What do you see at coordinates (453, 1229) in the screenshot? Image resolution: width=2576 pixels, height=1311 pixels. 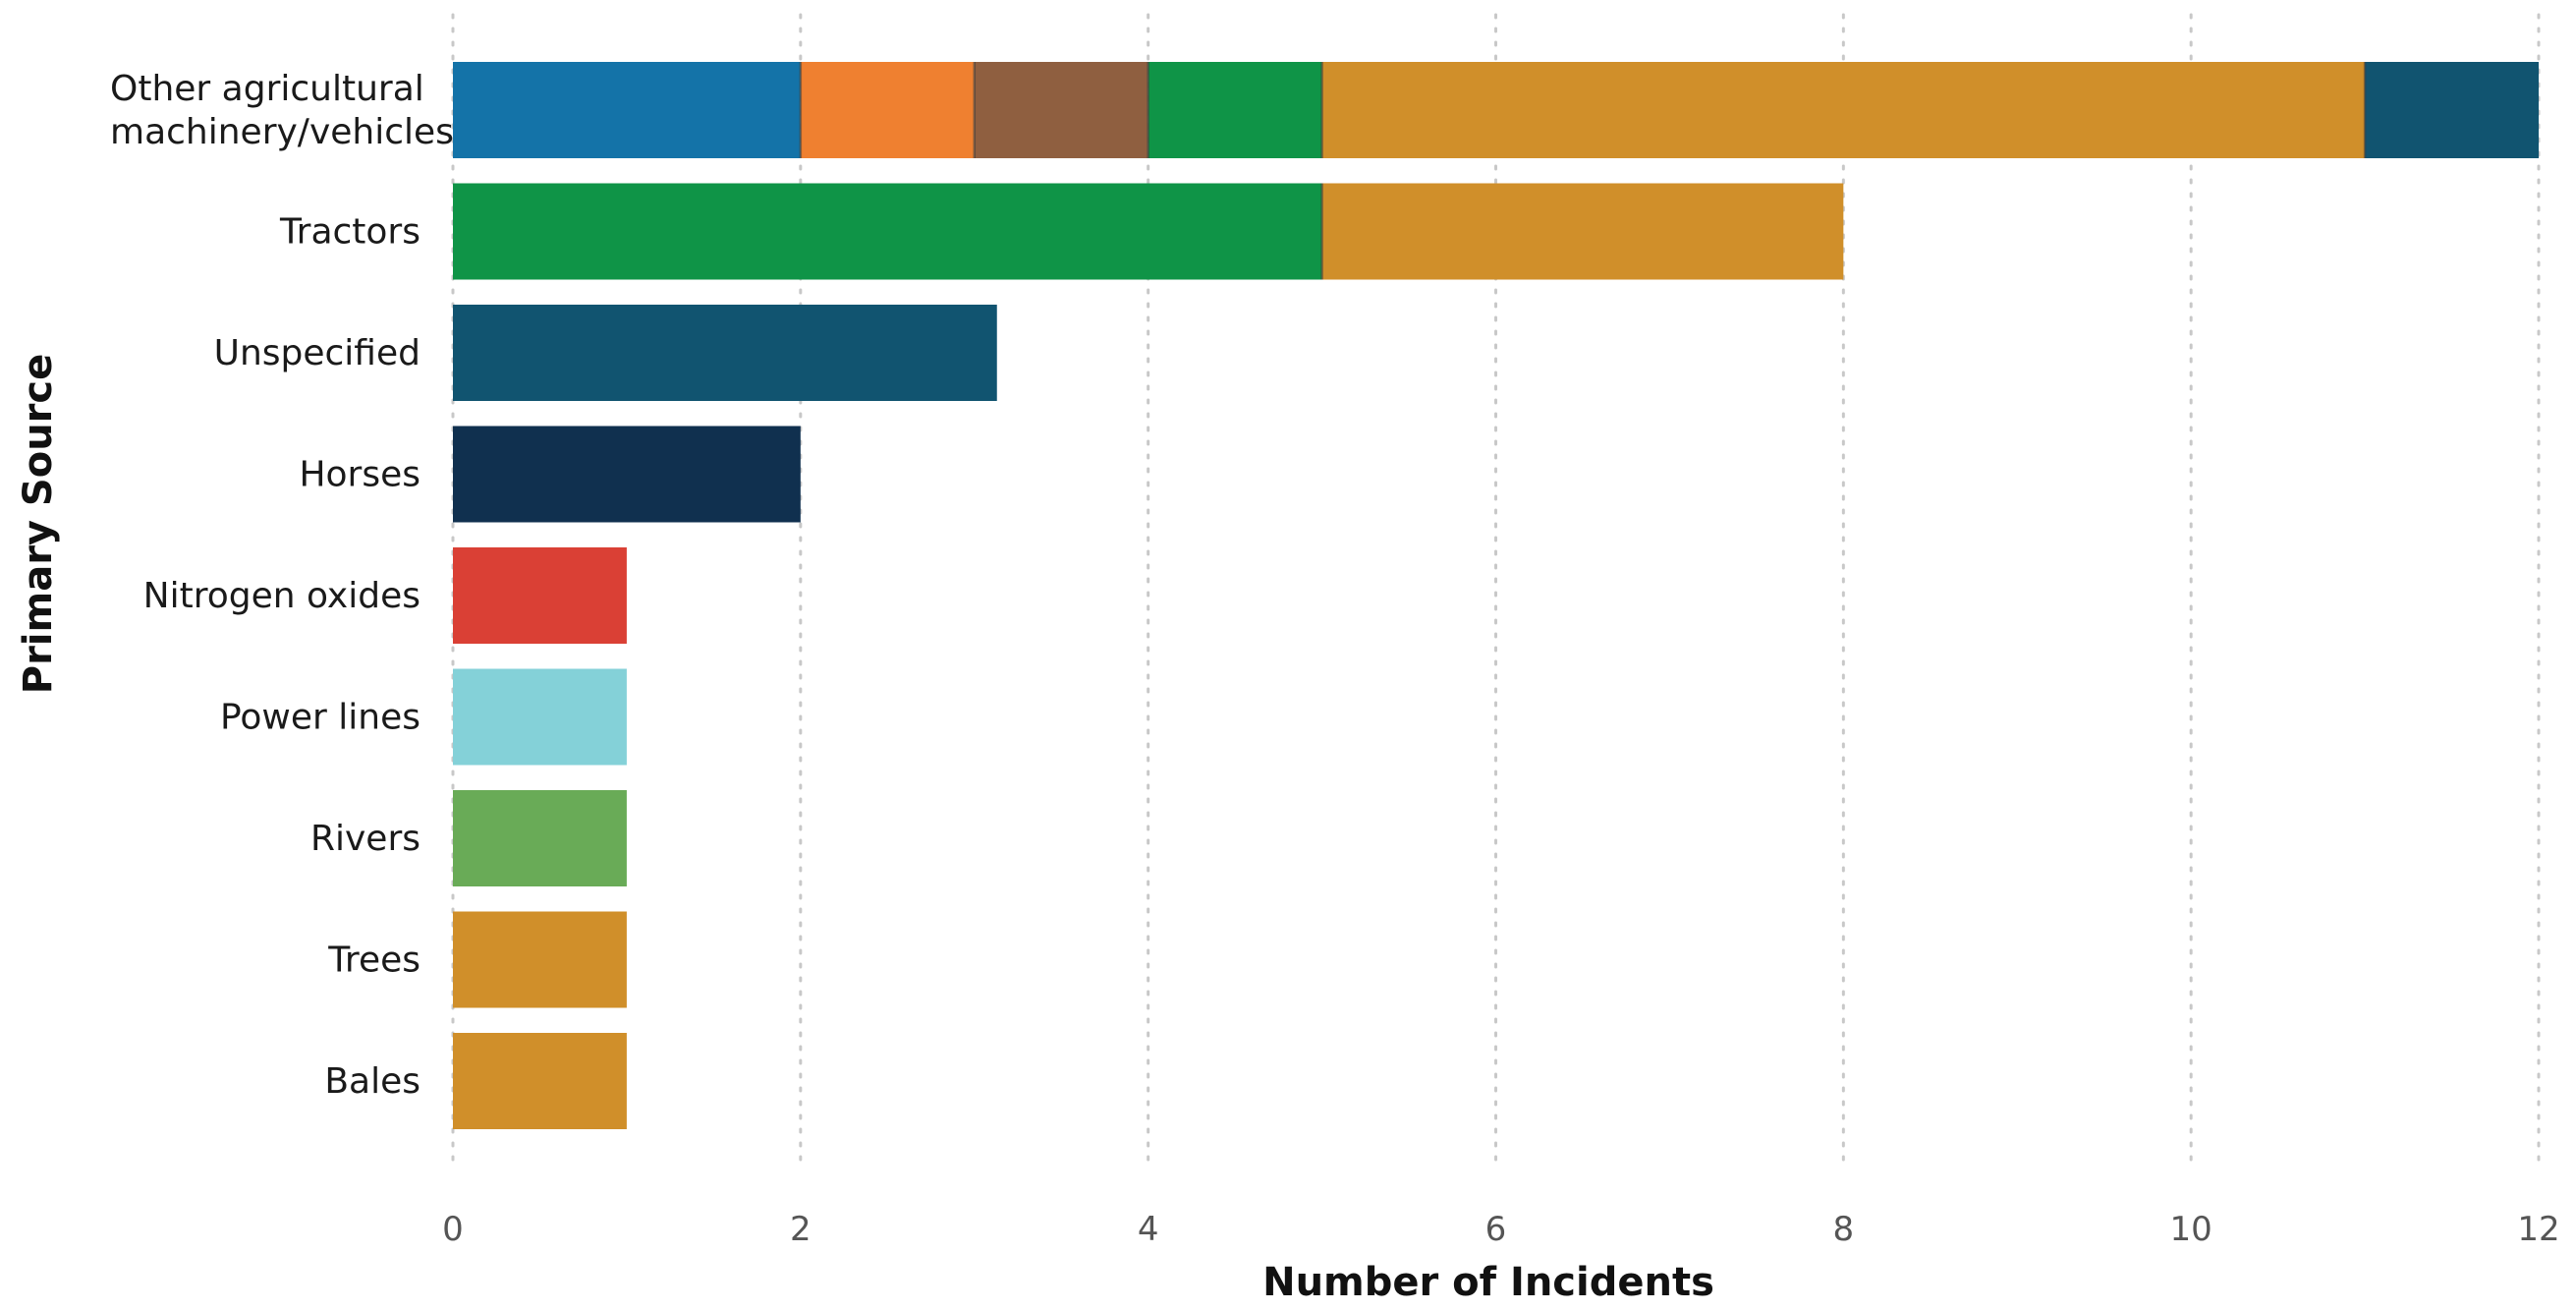 I see `x-tick-label: 0` at bounding box center [453, 1229].